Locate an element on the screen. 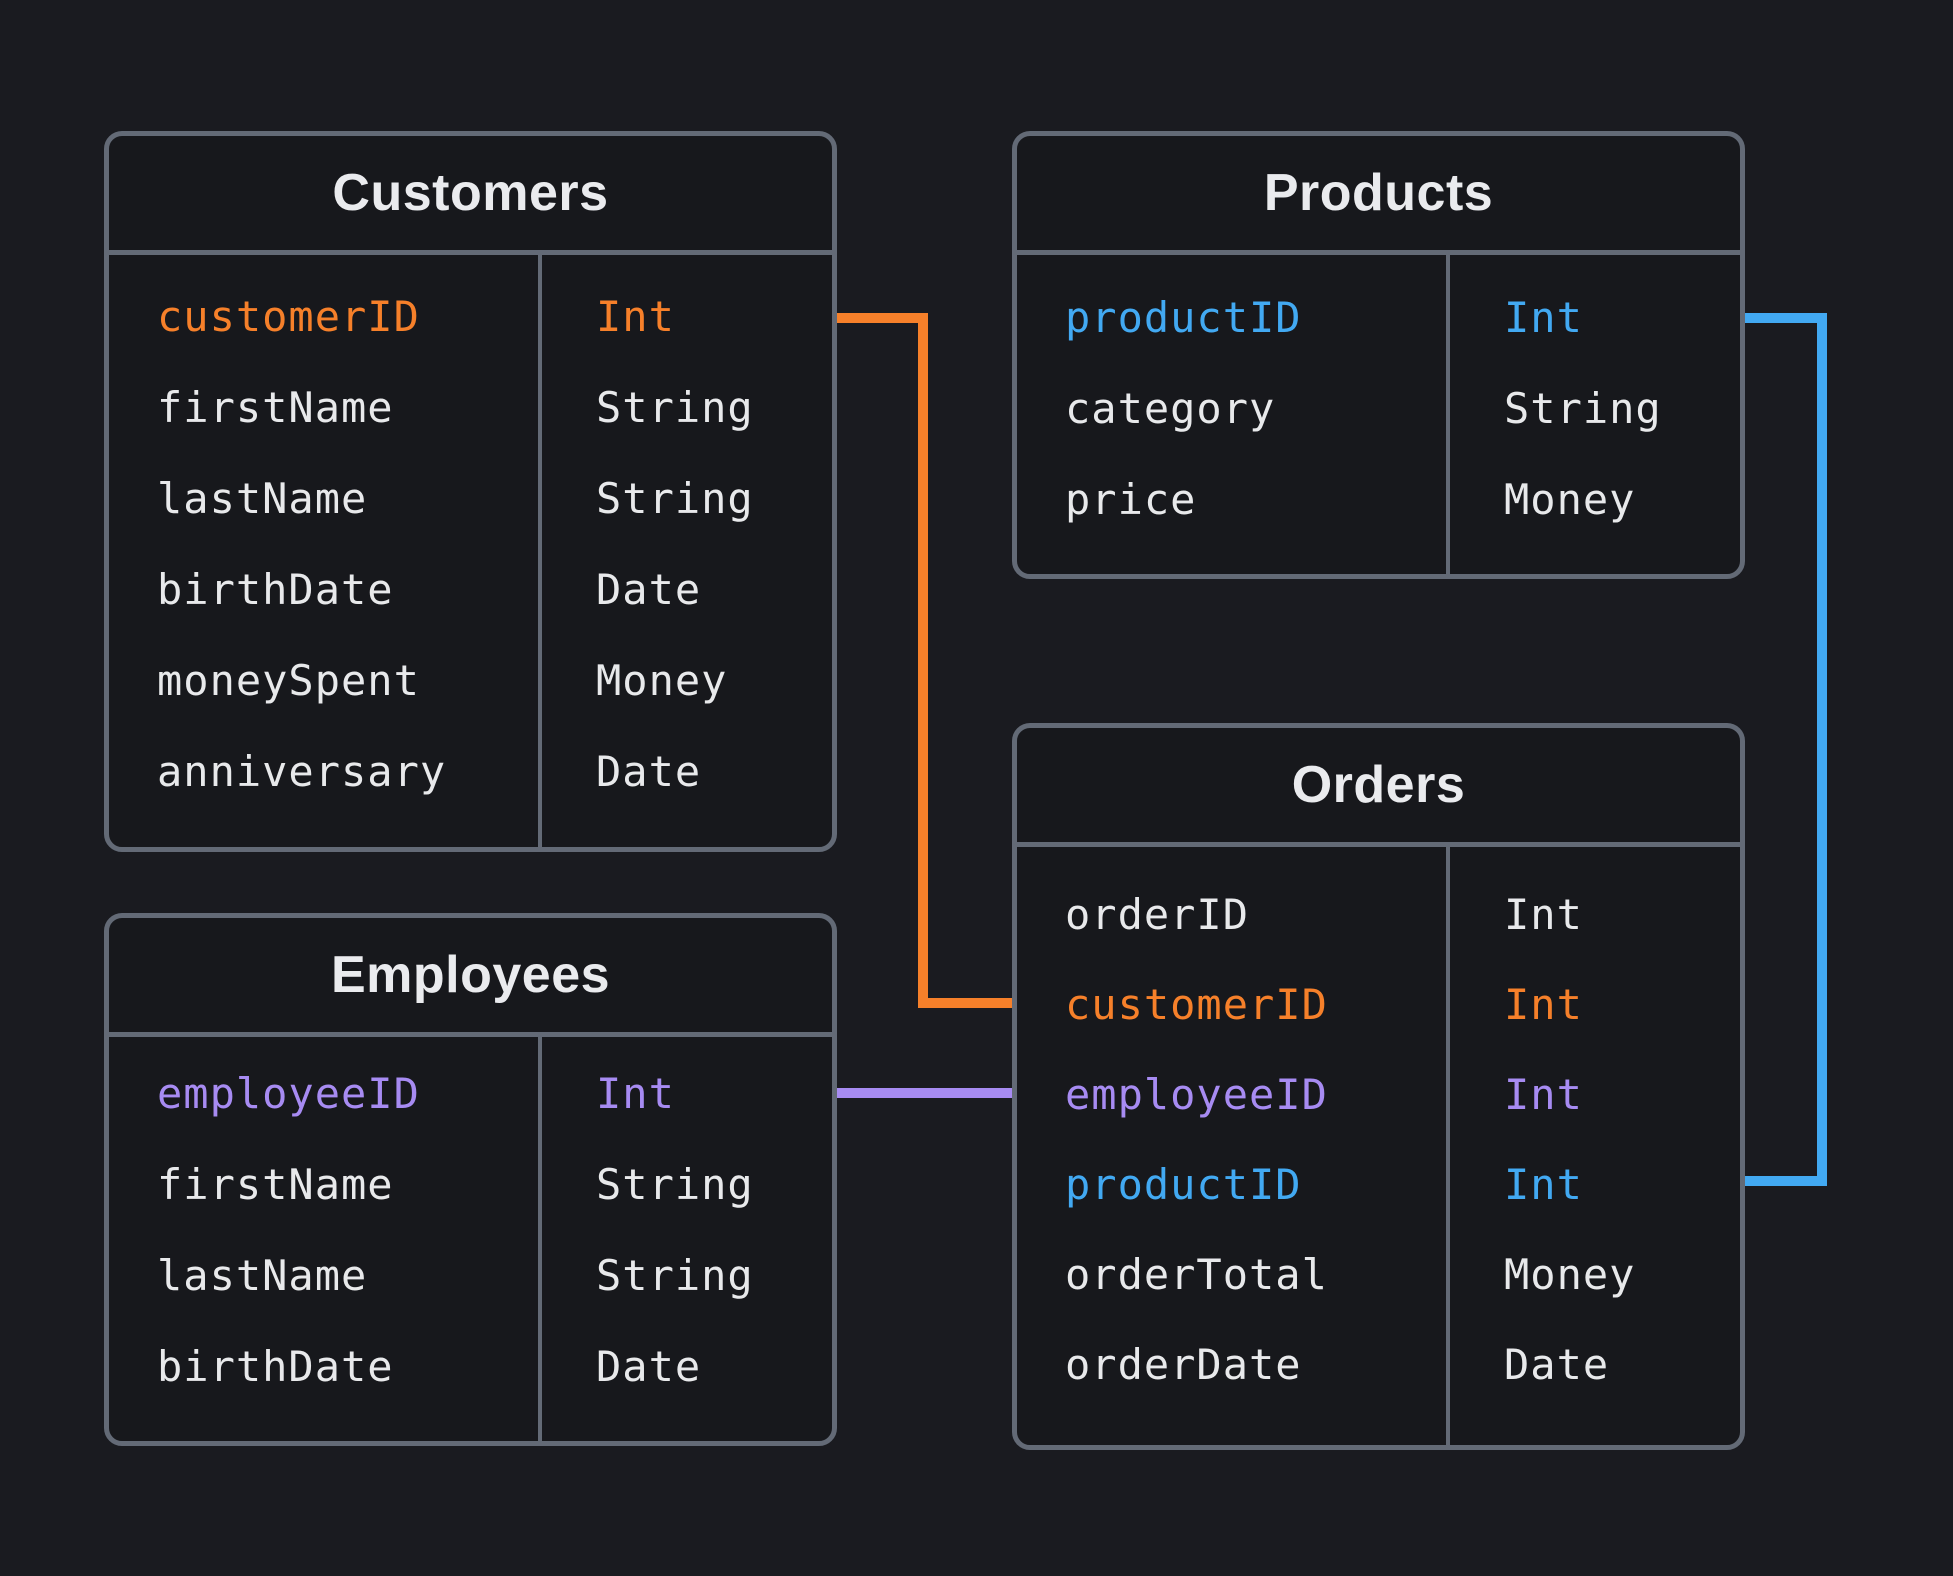 Image resolution: width=1953 pixels, height=1576 pixels. table-products-header: Products is located at coordinates (1378, 195).